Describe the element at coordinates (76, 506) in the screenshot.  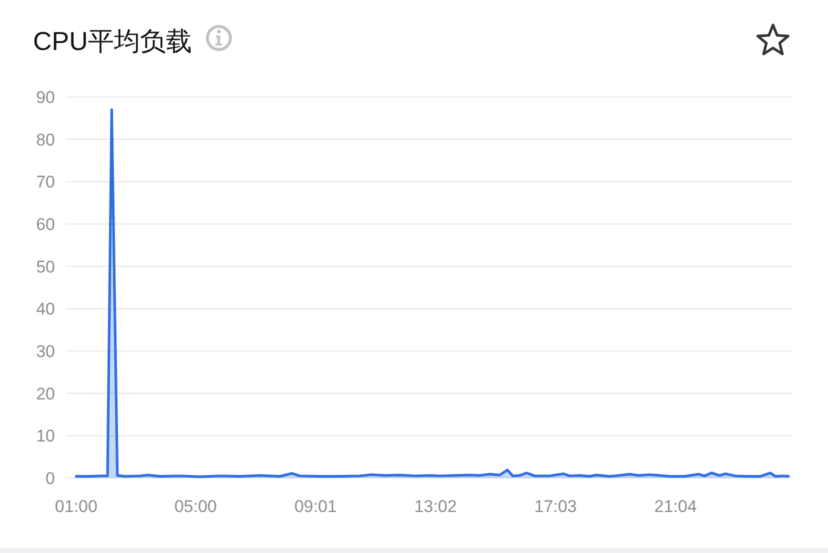
I see `x-tick-label: 01:00` at that location.